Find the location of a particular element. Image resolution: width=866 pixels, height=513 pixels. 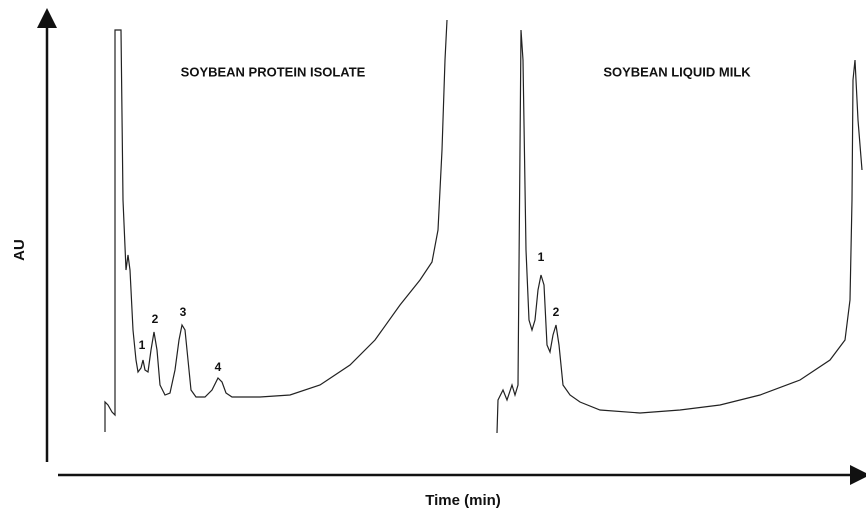

panel-title: SOYBEAN LIQUID MILK is located at coordinates (677, 71).